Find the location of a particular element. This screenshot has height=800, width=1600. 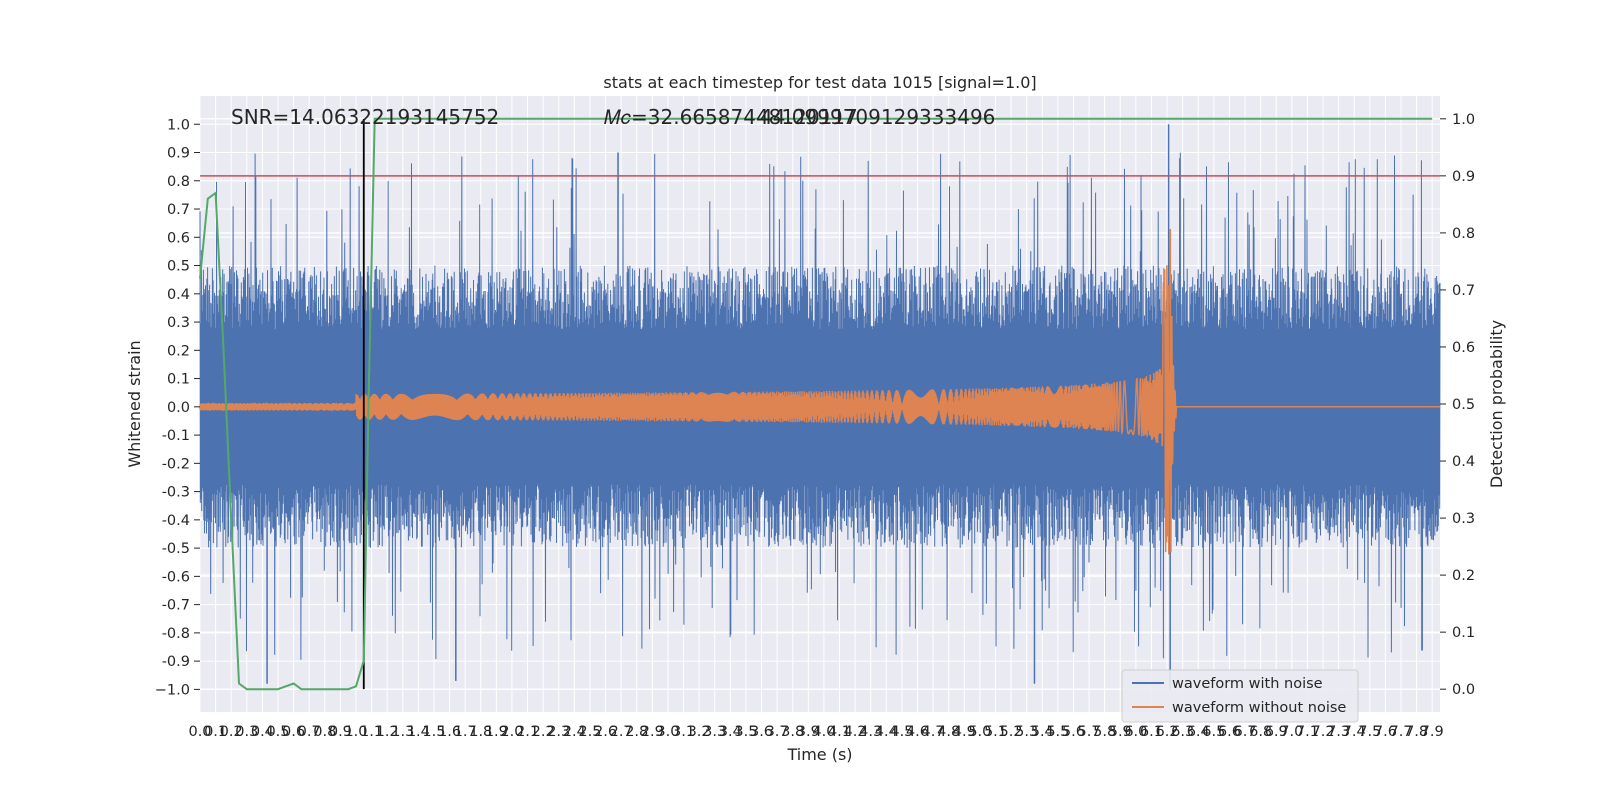

x-tick-label: 1.3 is located at coordinates (402, 732).